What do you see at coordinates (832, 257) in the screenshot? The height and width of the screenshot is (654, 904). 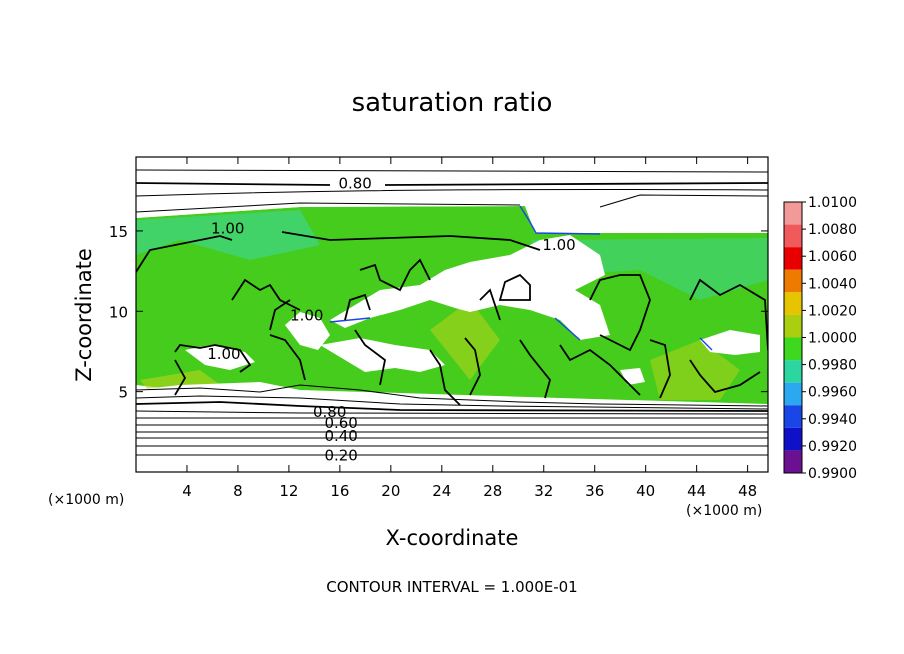 I see `colorbar-label: 1.0060` at bounding box center [832, 257].